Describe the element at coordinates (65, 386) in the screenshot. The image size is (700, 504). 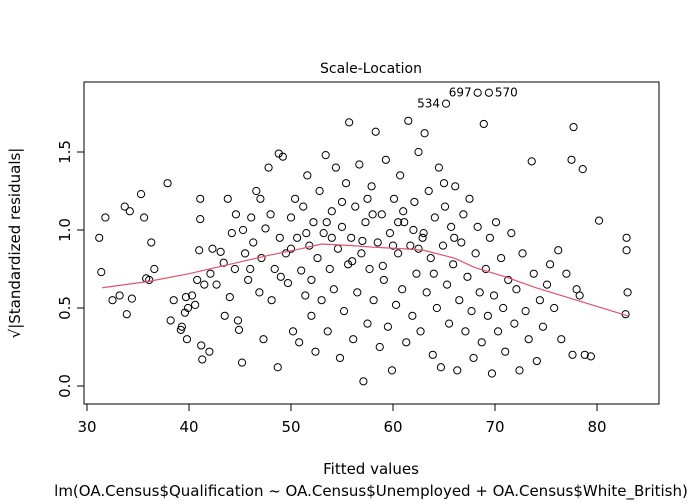
I see `y-tick-label: 0.0` at that location.